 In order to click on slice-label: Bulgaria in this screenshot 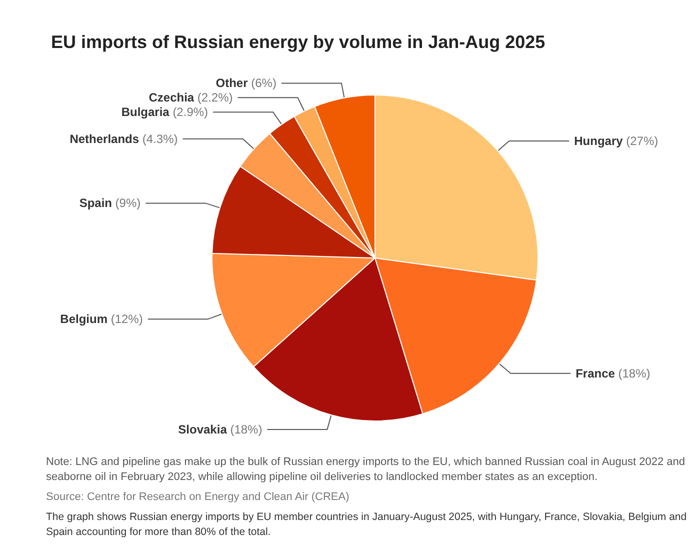, I will do `click(145, 112)`.